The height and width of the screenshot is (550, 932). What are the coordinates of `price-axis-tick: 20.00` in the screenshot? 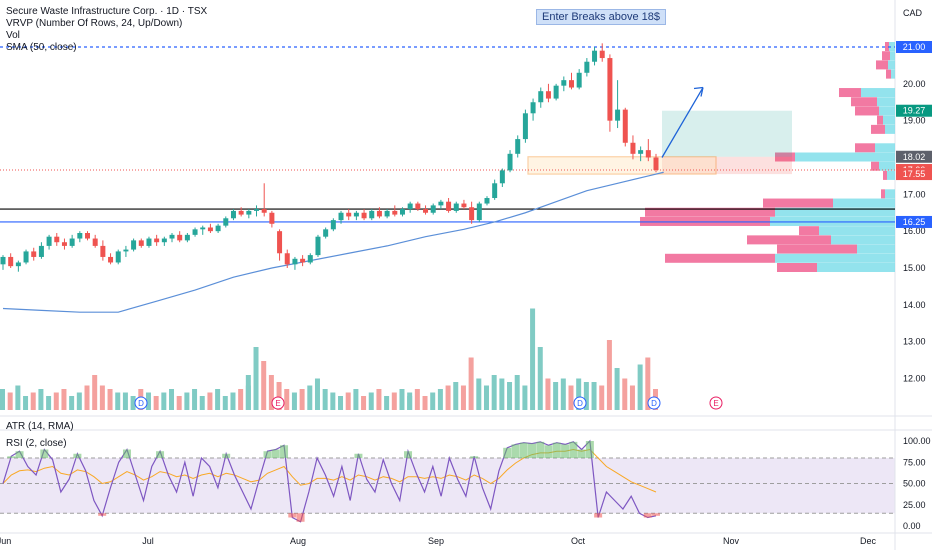 It's located at (914, 84).